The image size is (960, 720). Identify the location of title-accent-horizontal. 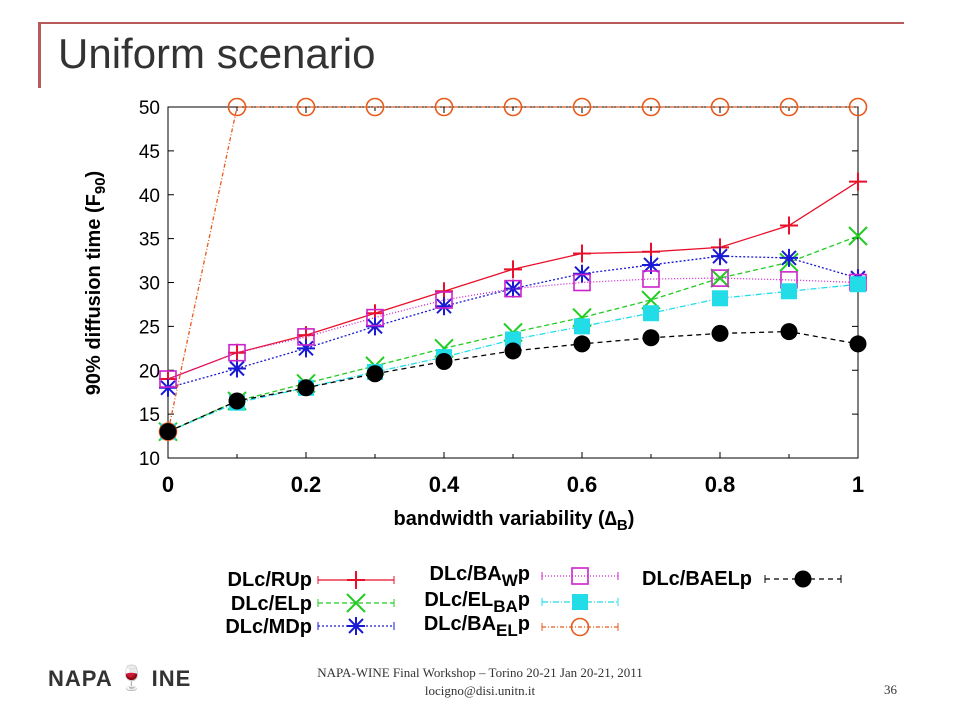
(471, 23).